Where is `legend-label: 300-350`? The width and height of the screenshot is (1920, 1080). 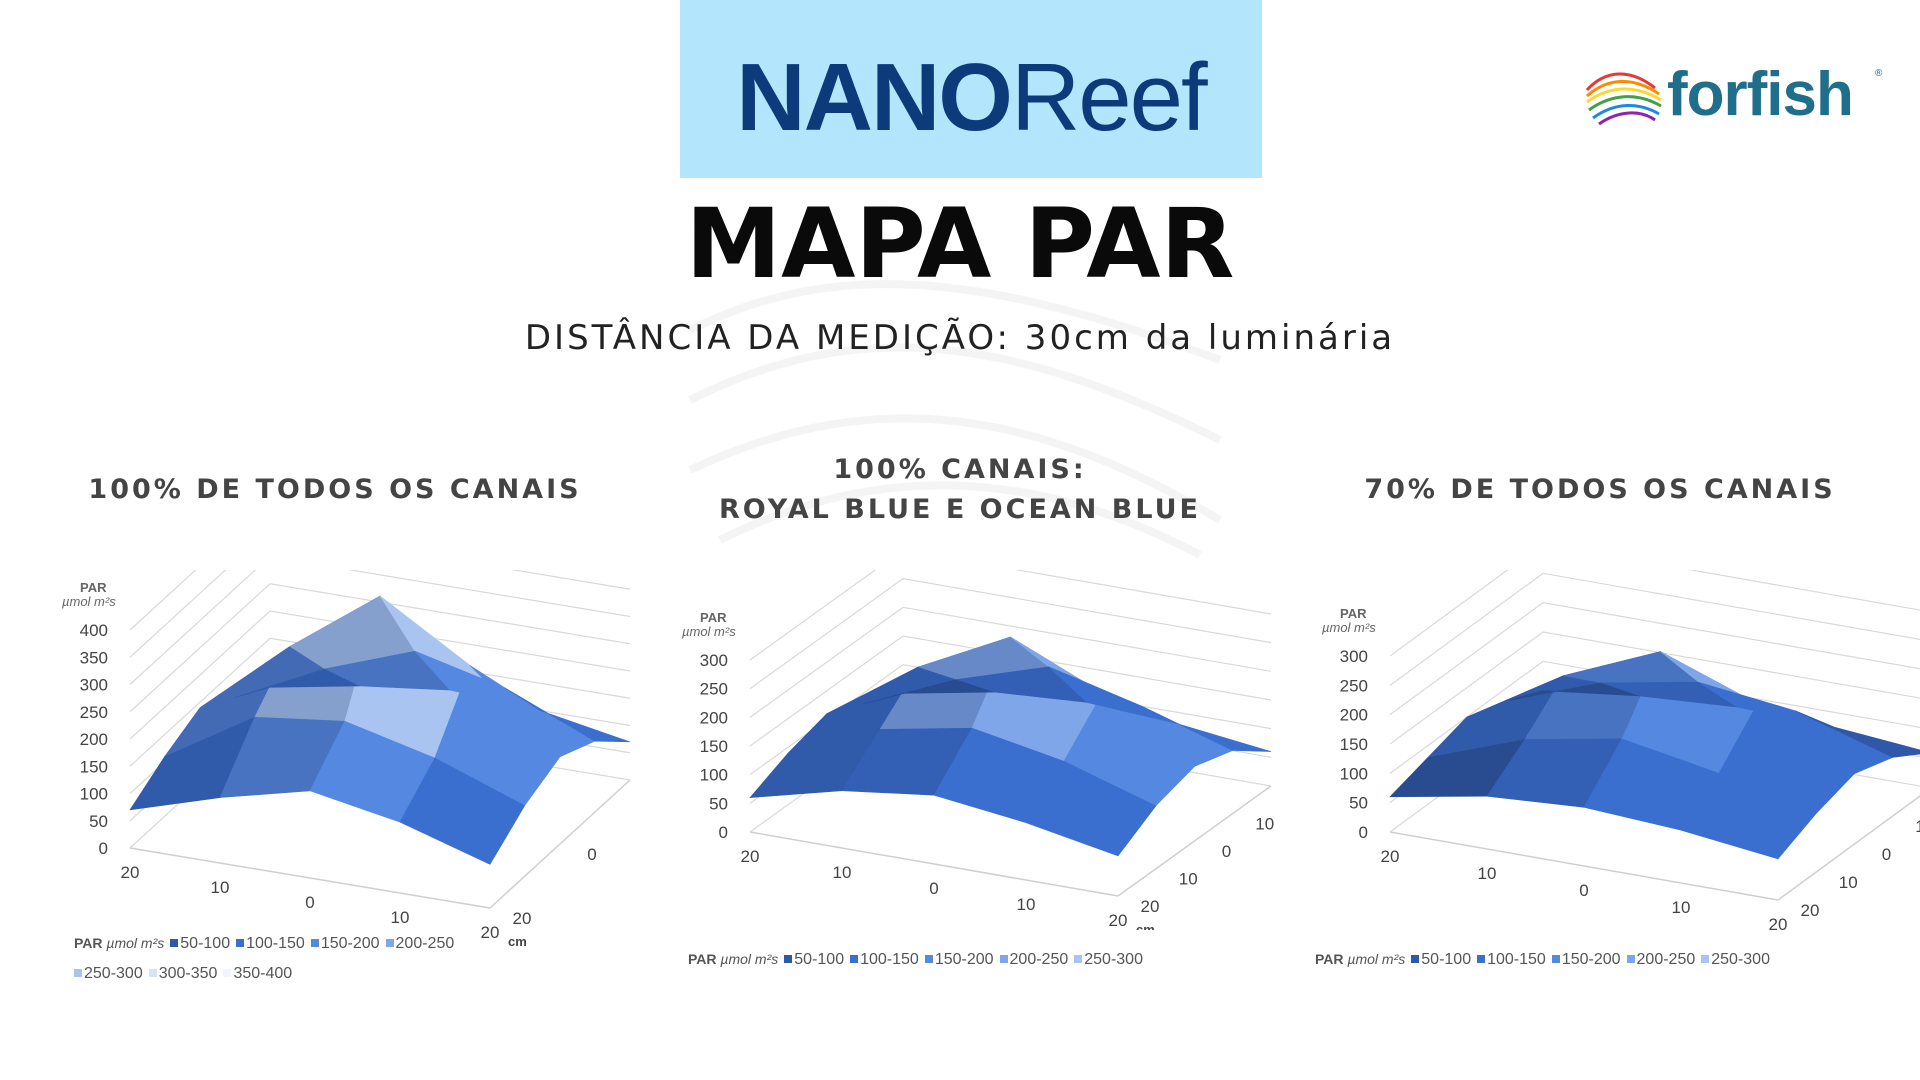 legend-label: 300-350 is located at coordinates (188, 973).